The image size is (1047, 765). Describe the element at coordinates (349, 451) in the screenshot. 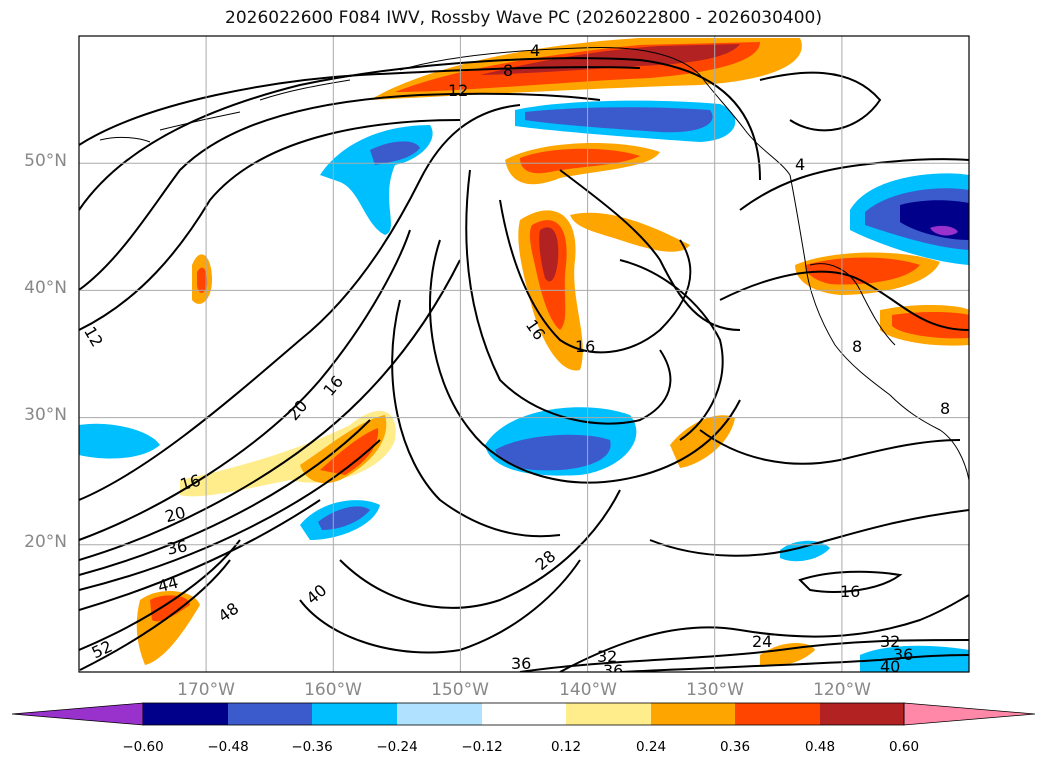

I see `positive-anomaly-jet-max` at that location.